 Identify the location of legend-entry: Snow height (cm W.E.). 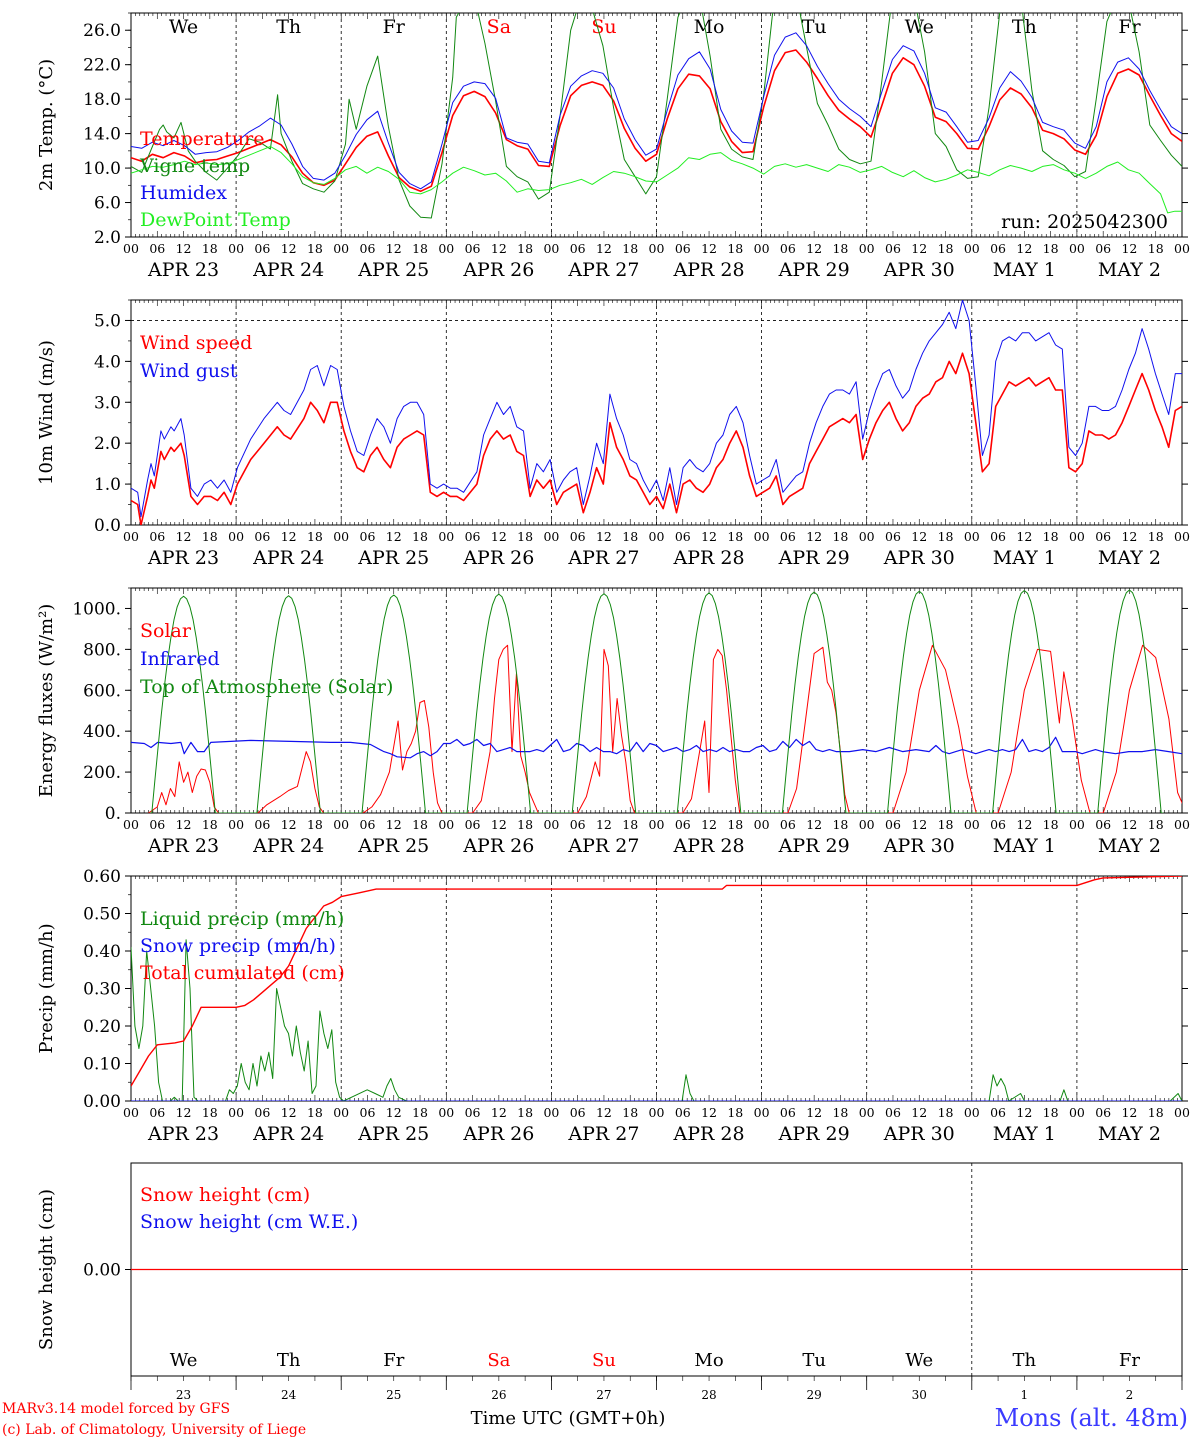
(249, 1222).